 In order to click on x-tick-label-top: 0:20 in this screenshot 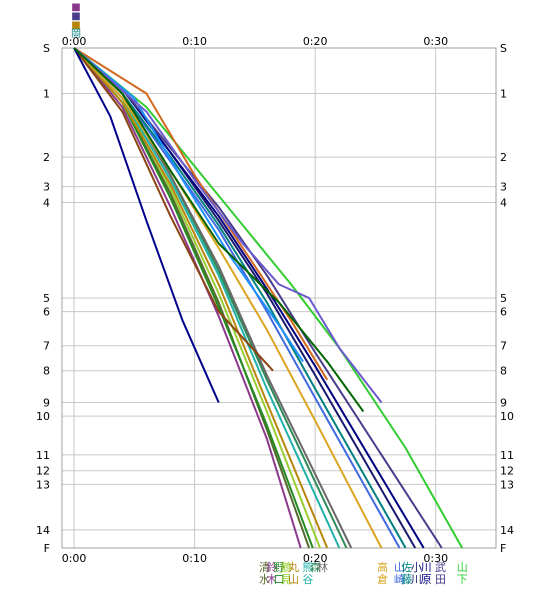, I will do `click(315, 41)`.